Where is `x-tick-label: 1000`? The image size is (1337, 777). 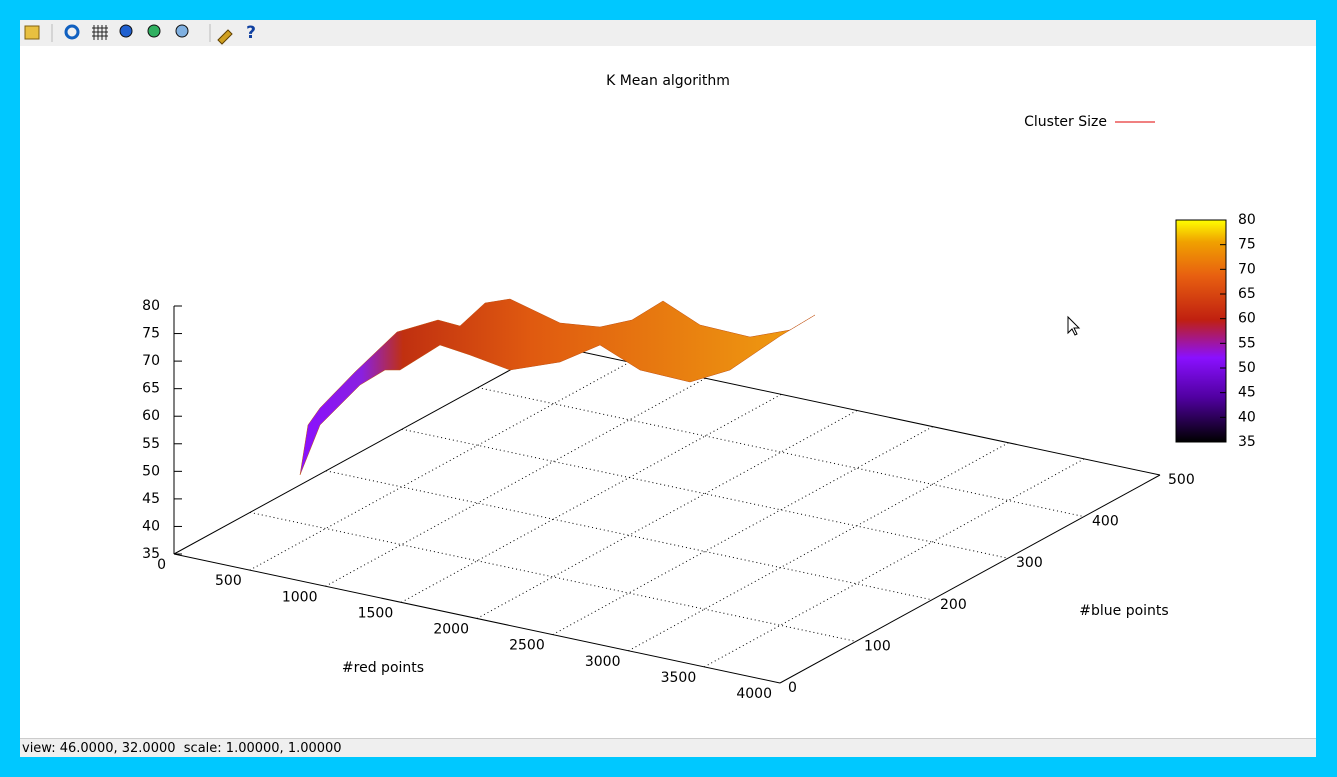 x-tick-label: 1000 is located at coordinates (300, 597).